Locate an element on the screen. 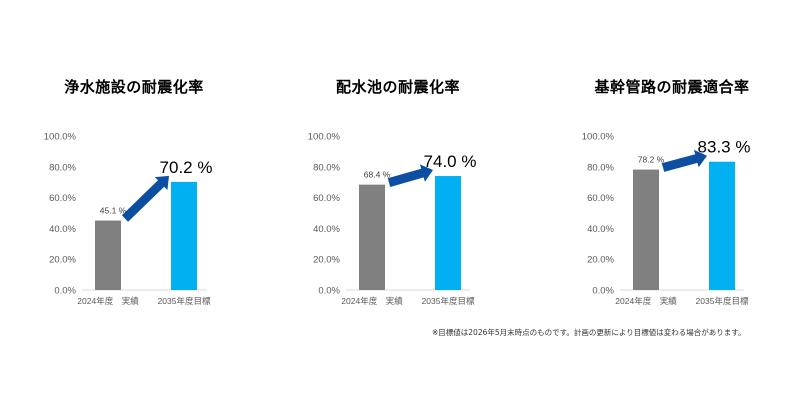 Image resolution: width=800 pixels, height=400 pixels. data-label-actual: 68.4 % is located at coordinates (377, 175).